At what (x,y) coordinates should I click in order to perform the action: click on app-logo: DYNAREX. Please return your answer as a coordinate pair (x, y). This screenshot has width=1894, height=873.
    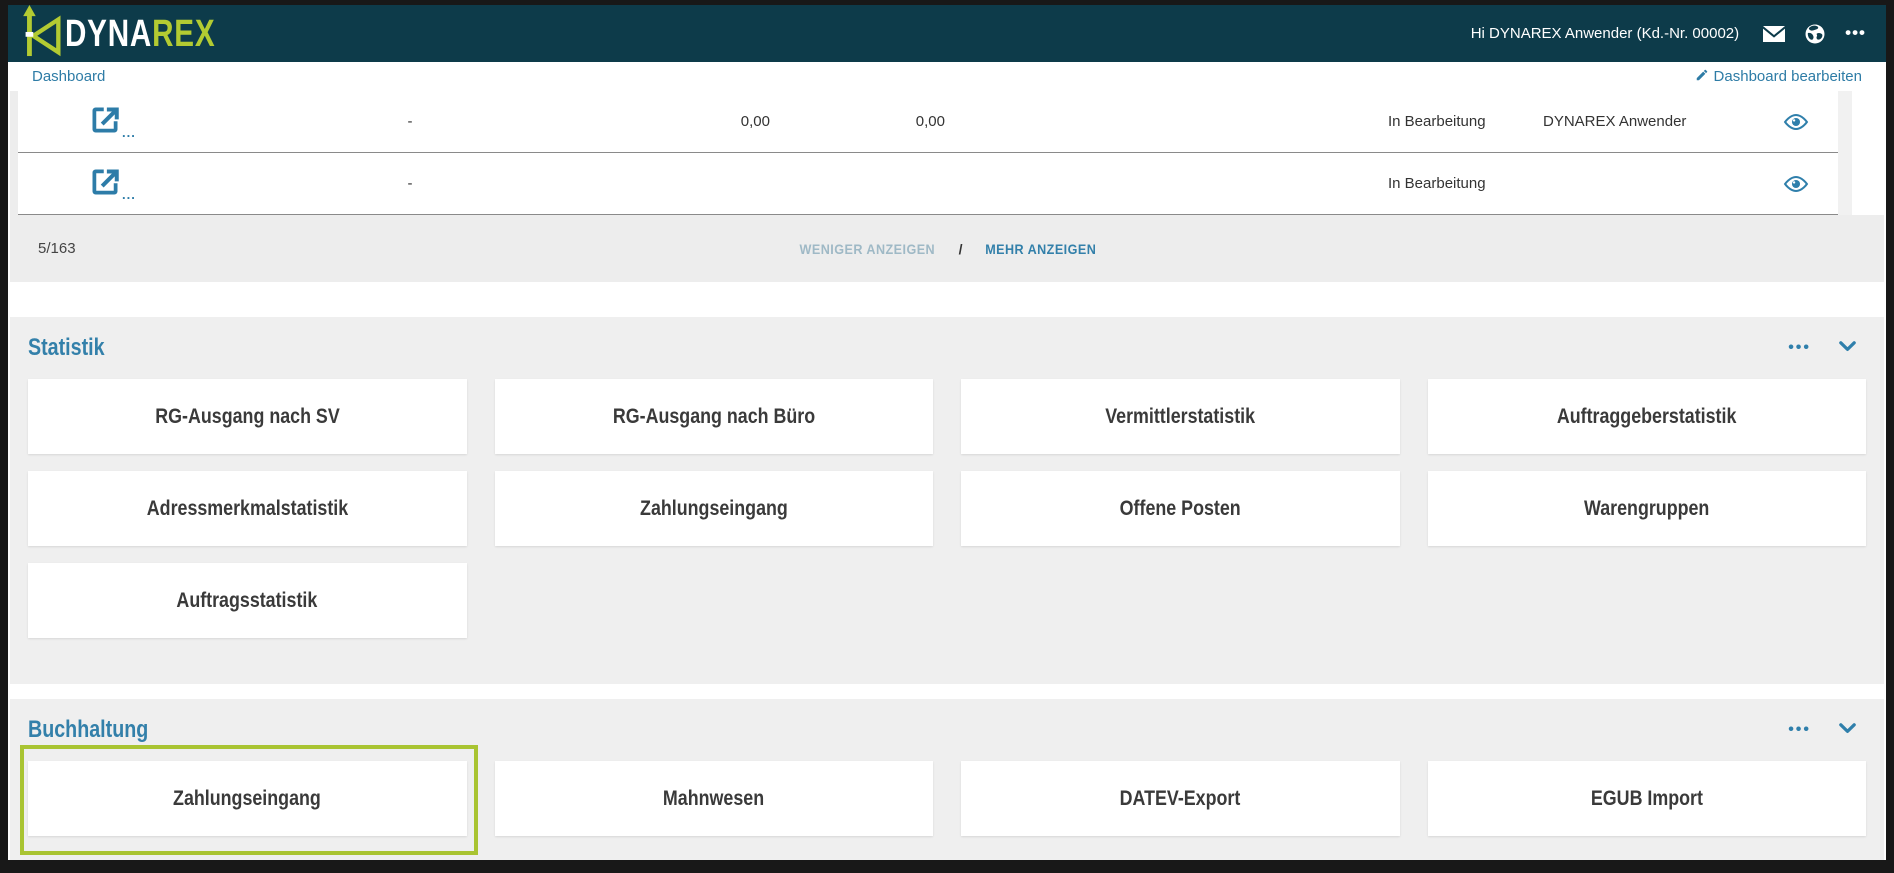
    Looking at the image, I should click on (138, 33).